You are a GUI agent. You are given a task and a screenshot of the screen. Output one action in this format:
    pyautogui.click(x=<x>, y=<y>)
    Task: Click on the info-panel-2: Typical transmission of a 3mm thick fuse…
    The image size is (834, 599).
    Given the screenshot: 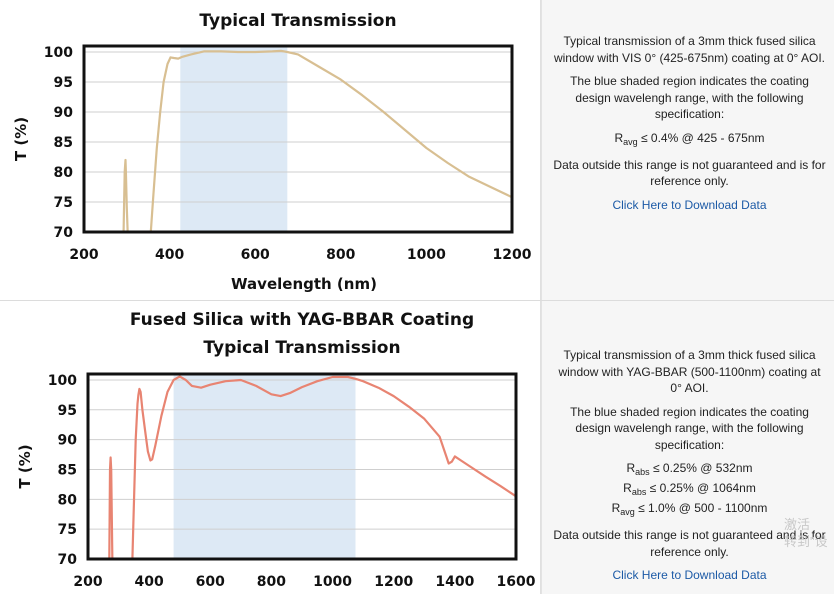 What is the action you would take?
    pyautogui.click(x=689, y=469)
    